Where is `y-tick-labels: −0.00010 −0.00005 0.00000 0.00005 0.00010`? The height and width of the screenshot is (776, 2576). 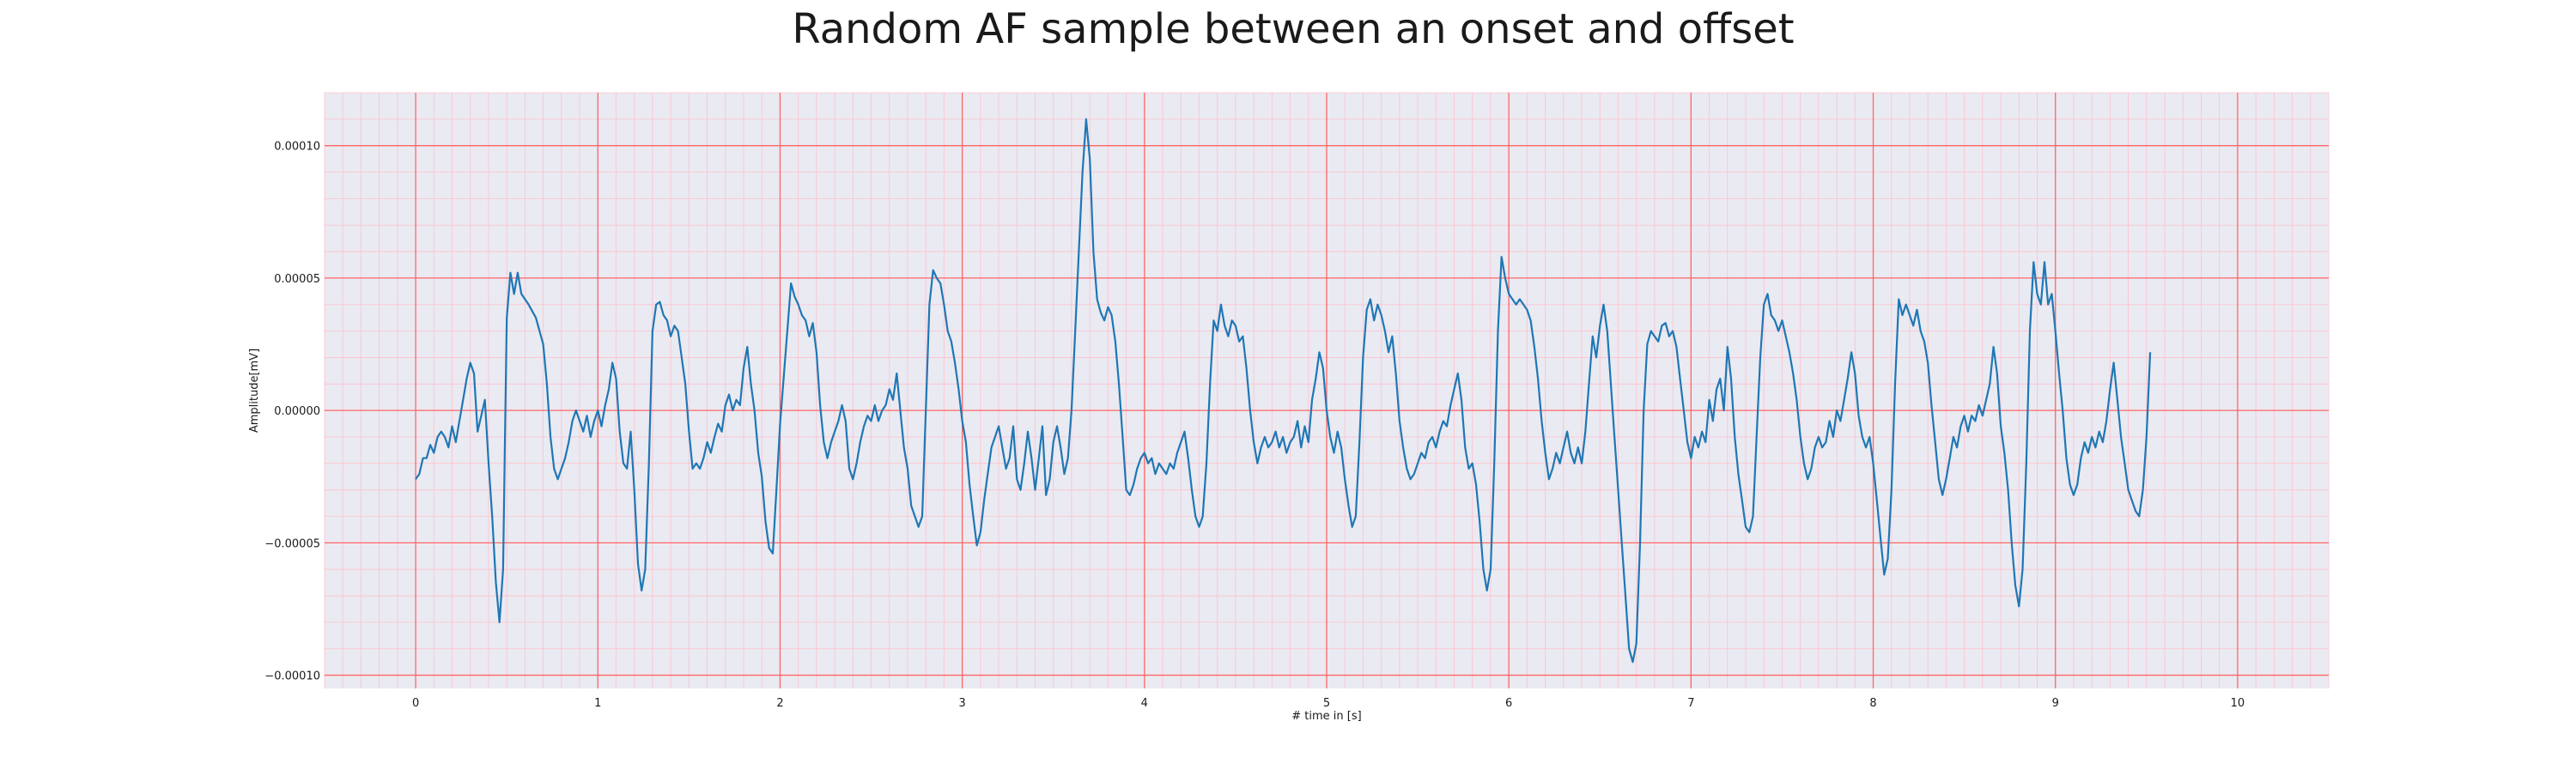 y-tick-labels: −0.00010 −0.00005 0.00000 0.00005 0.00010 is located at coordinates (292, 412).